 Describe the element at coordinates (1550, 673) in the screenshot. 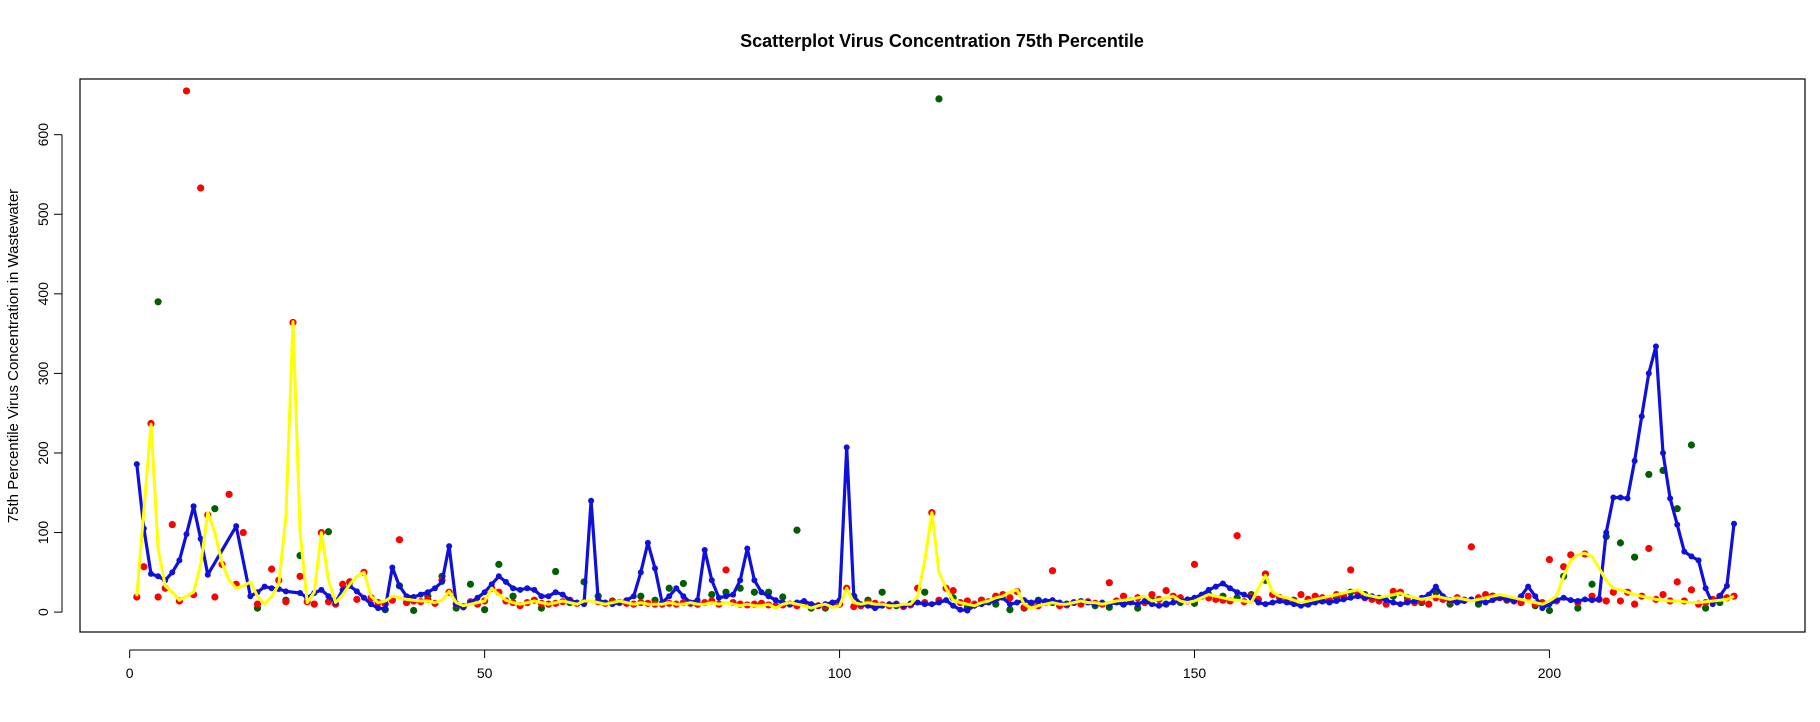

I see `x-tick-label: 200` at that location.